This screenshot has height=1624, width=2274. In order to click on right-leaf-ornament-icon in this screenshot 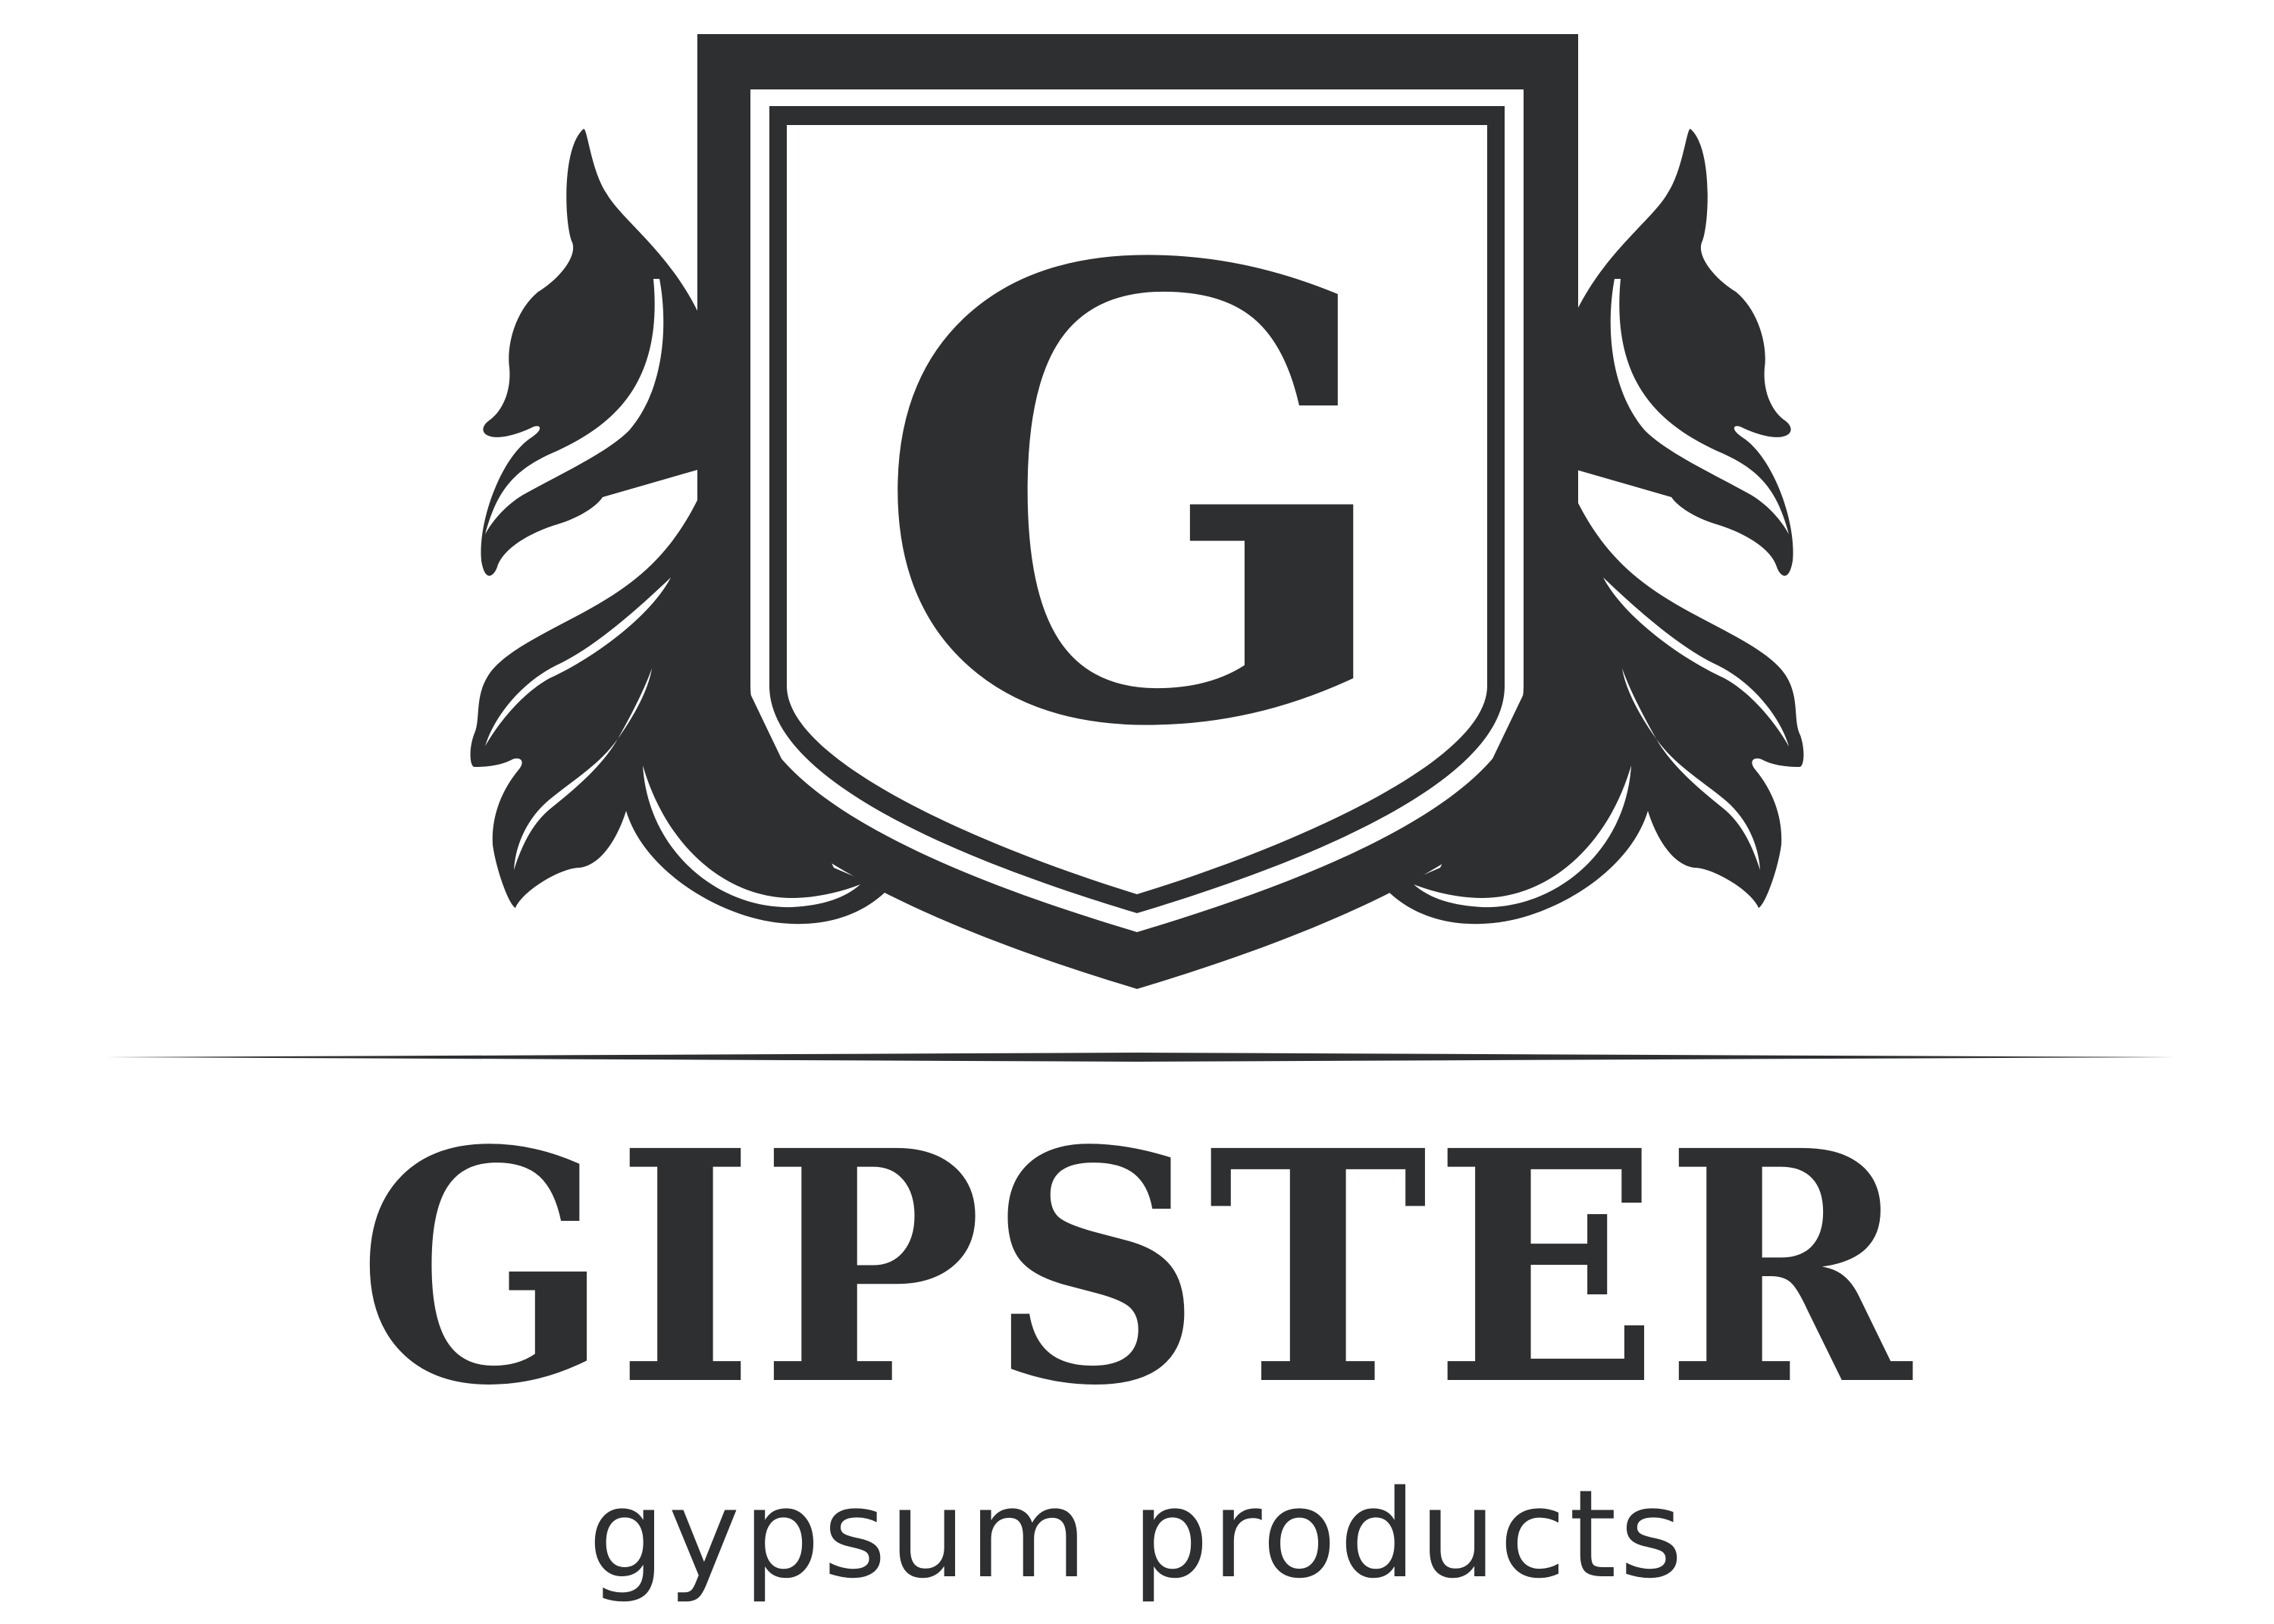, I will do `click(1595, 527)`.